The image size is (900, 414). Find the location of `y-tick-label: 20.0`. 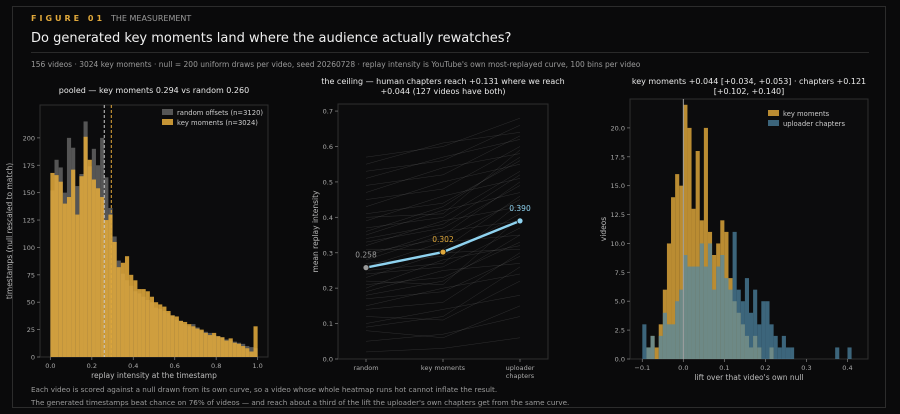

y-tick-label: 20.0 is located at coordinates (618, 128).